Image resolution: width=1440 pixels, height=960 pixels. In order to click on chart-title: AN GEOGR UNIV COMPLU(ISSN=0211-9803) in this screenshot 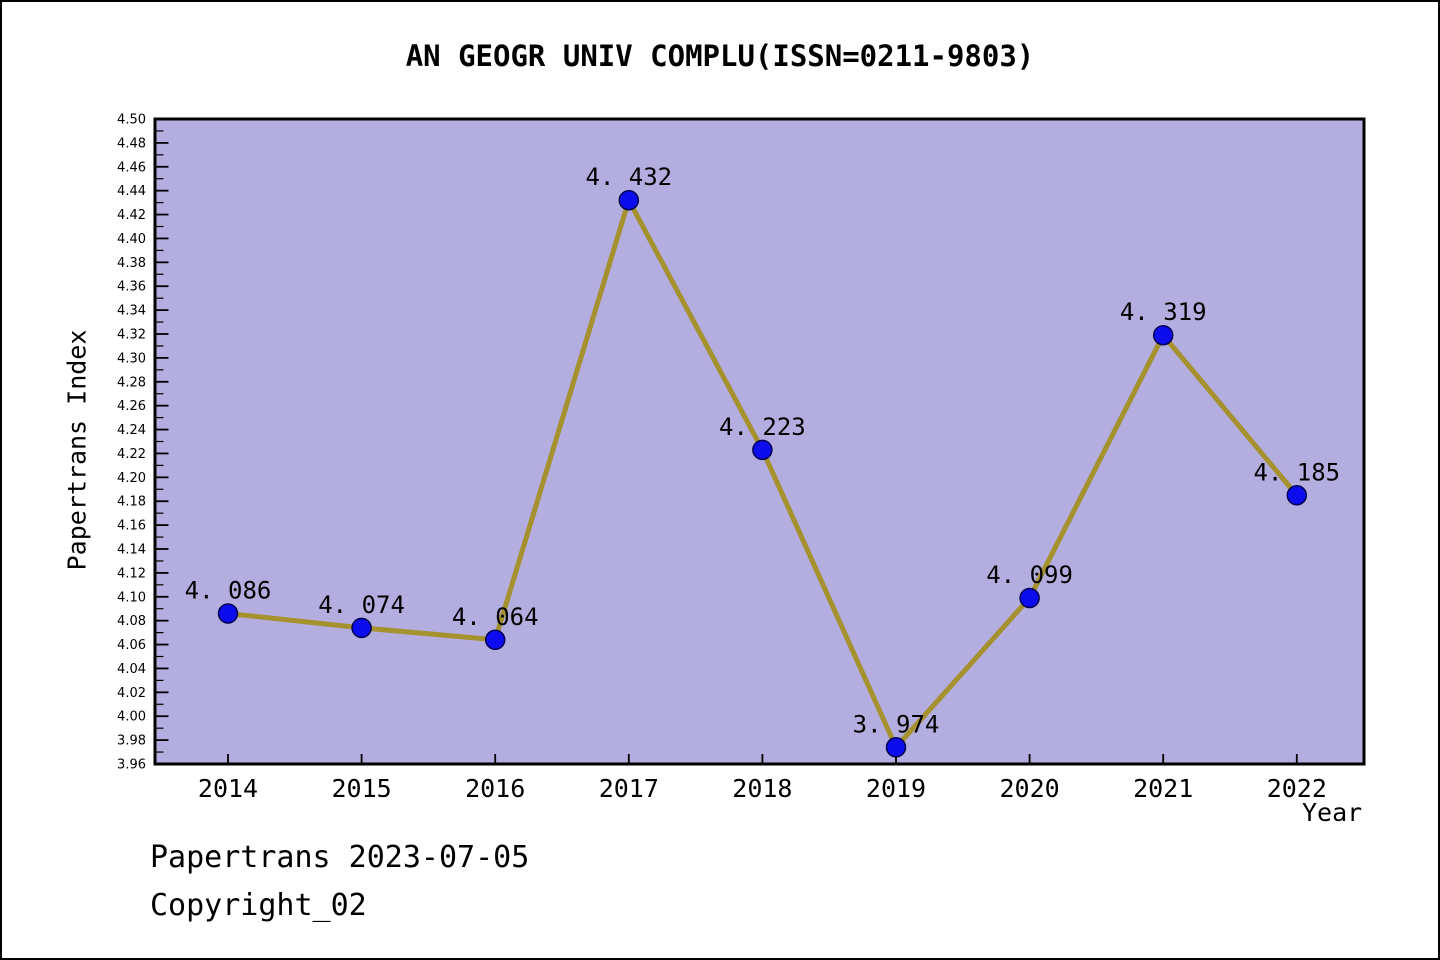, I will do `click(720, 56)`.